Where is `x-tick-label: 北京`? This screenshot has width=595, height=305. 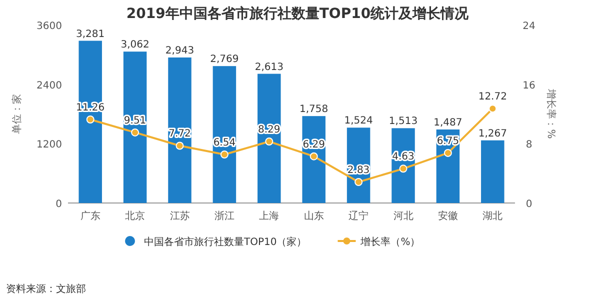 x-tick-label: 北京 is located at coordinates (135, 216).